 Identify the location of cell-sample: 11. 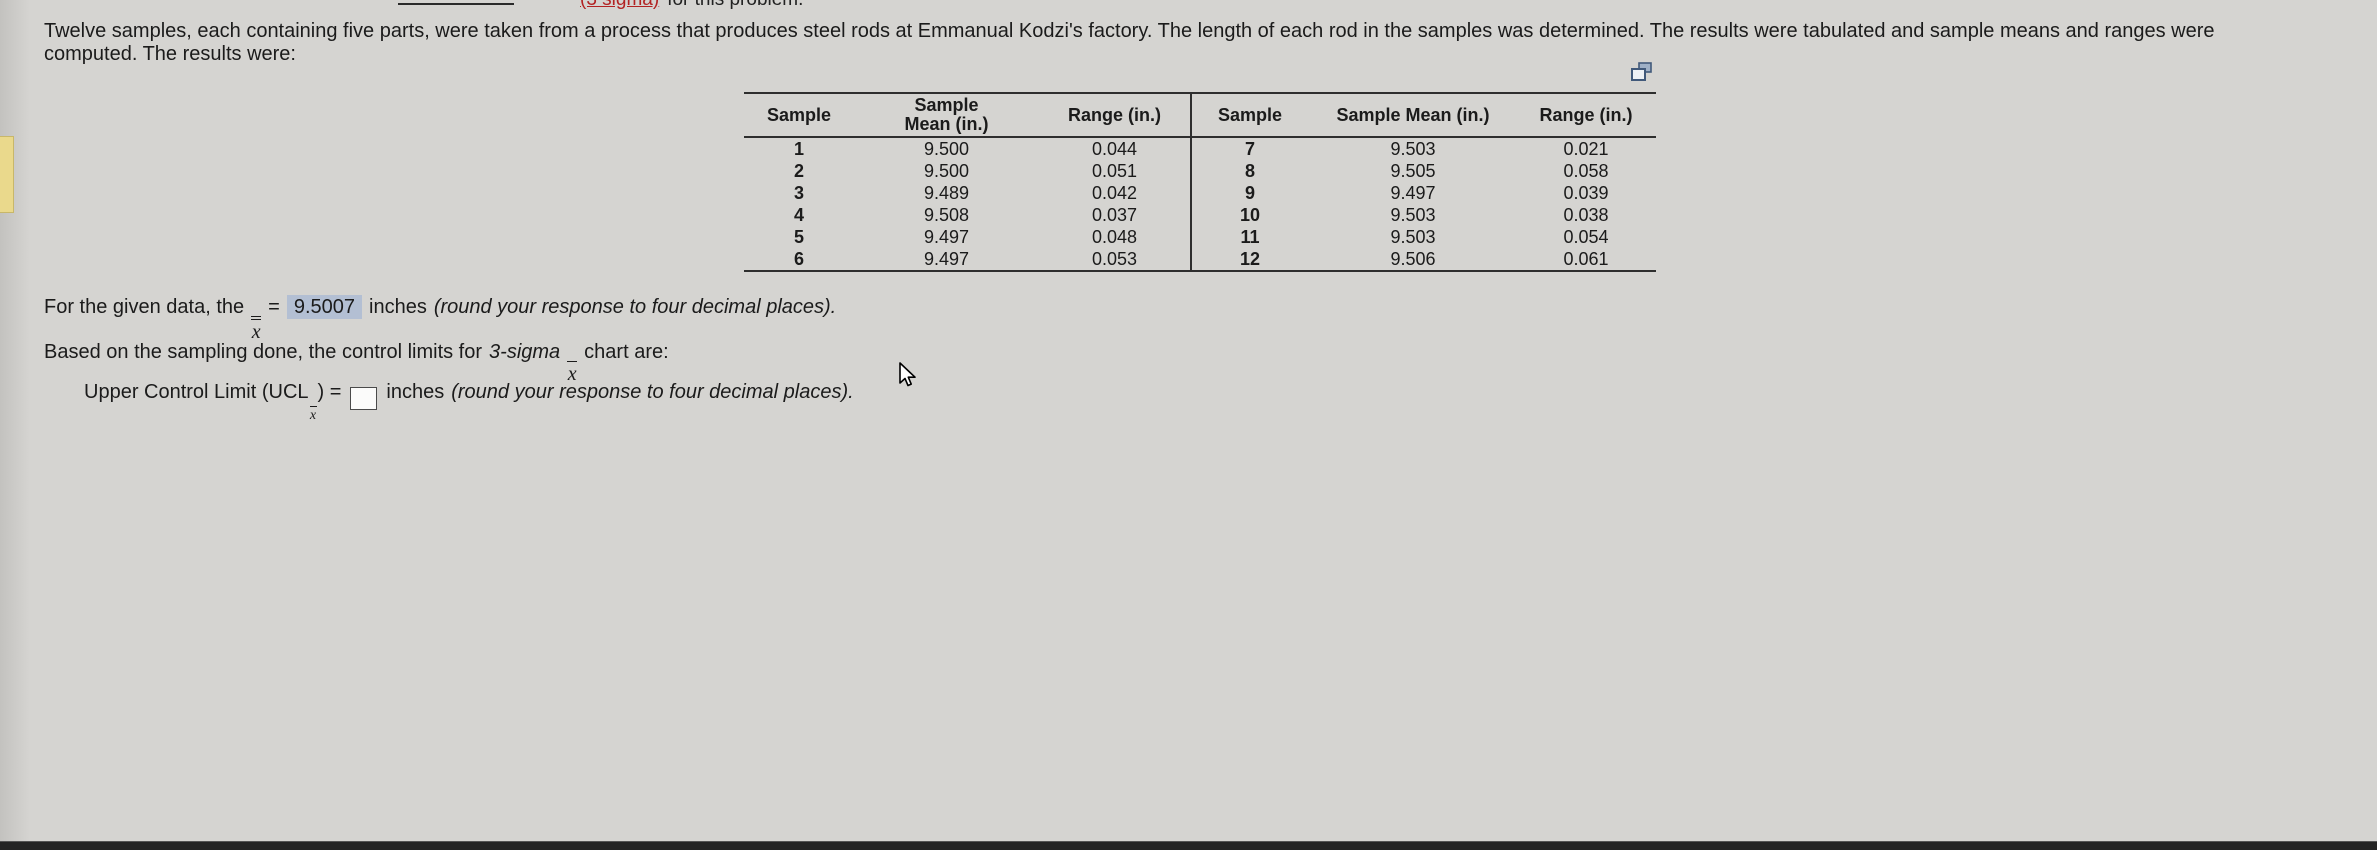
(1249, 237).